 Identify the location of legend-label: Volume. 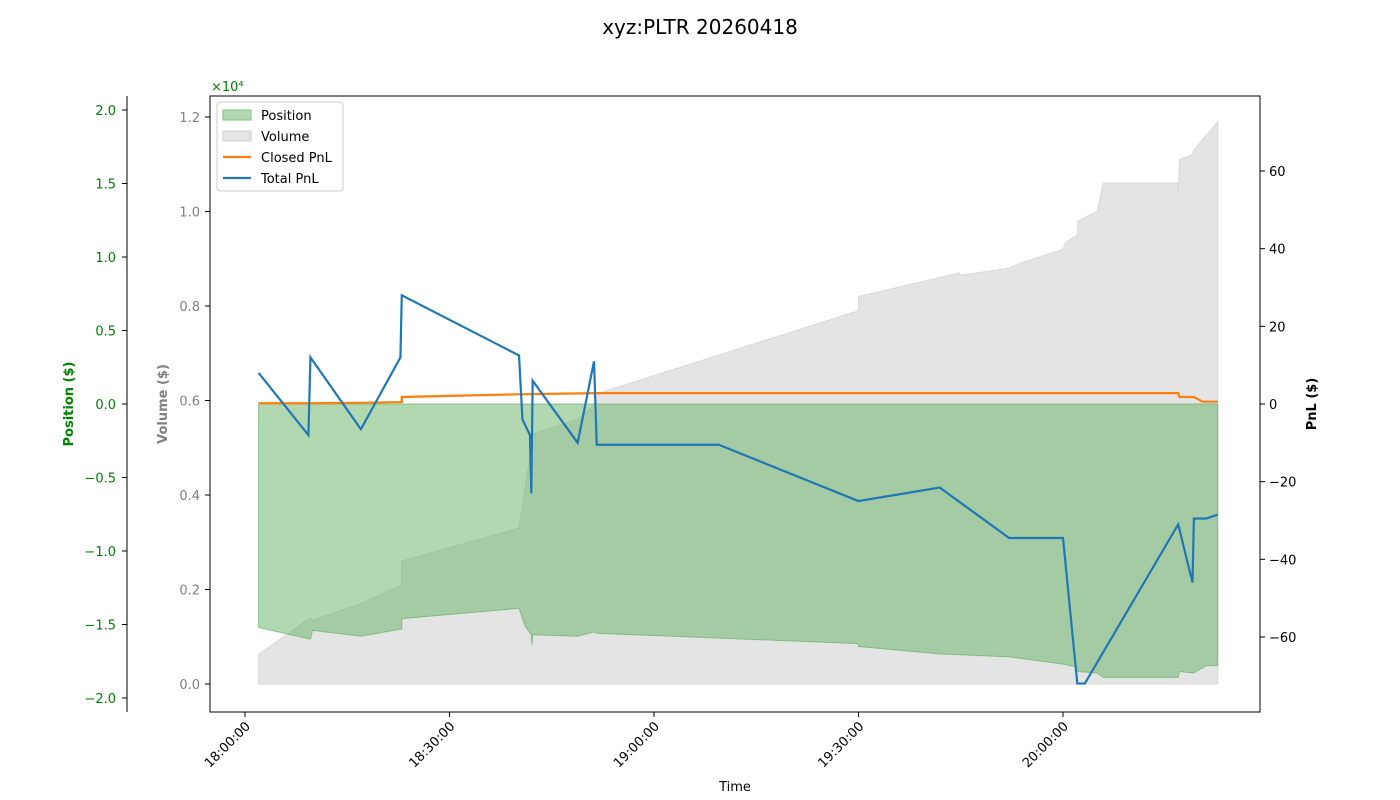
(285, 137).